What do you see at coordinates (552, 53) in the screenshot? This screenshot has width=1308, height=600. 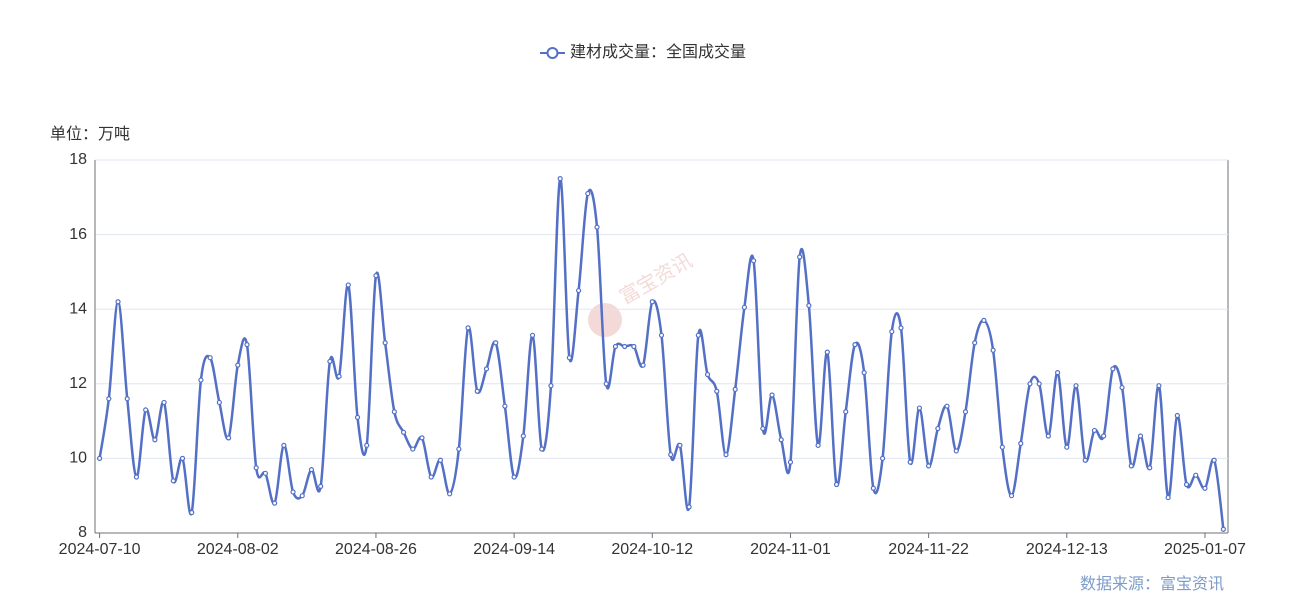 I see `legend-marker` at bounding box center [552, 53].